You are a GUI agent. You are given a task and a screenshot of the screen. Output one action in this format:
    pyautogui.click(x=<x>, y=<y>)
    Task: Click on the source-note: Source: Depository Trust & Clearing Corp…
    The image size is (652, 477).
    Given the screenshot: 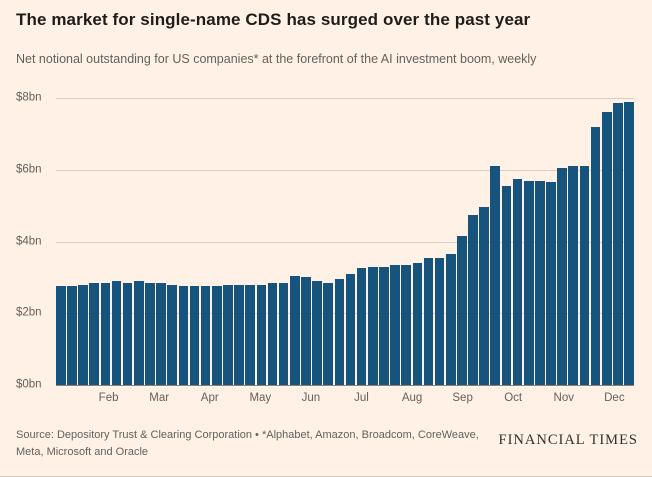 What is the action you would take?
    pyautogui.click(x=247, y=443)
    